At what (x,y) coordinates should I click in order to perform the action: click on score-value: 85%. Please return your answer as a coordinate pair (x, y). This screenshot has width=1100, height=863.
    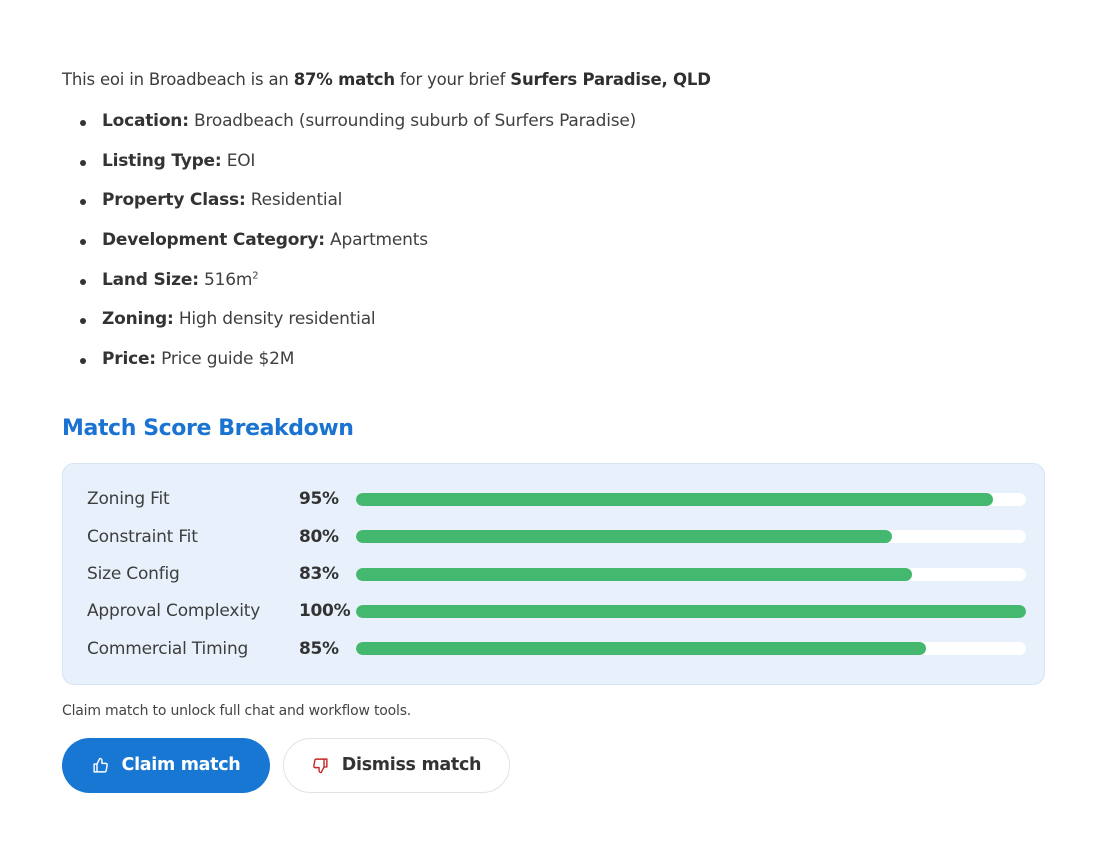
    Looking at the image, I should click on (319, 648).